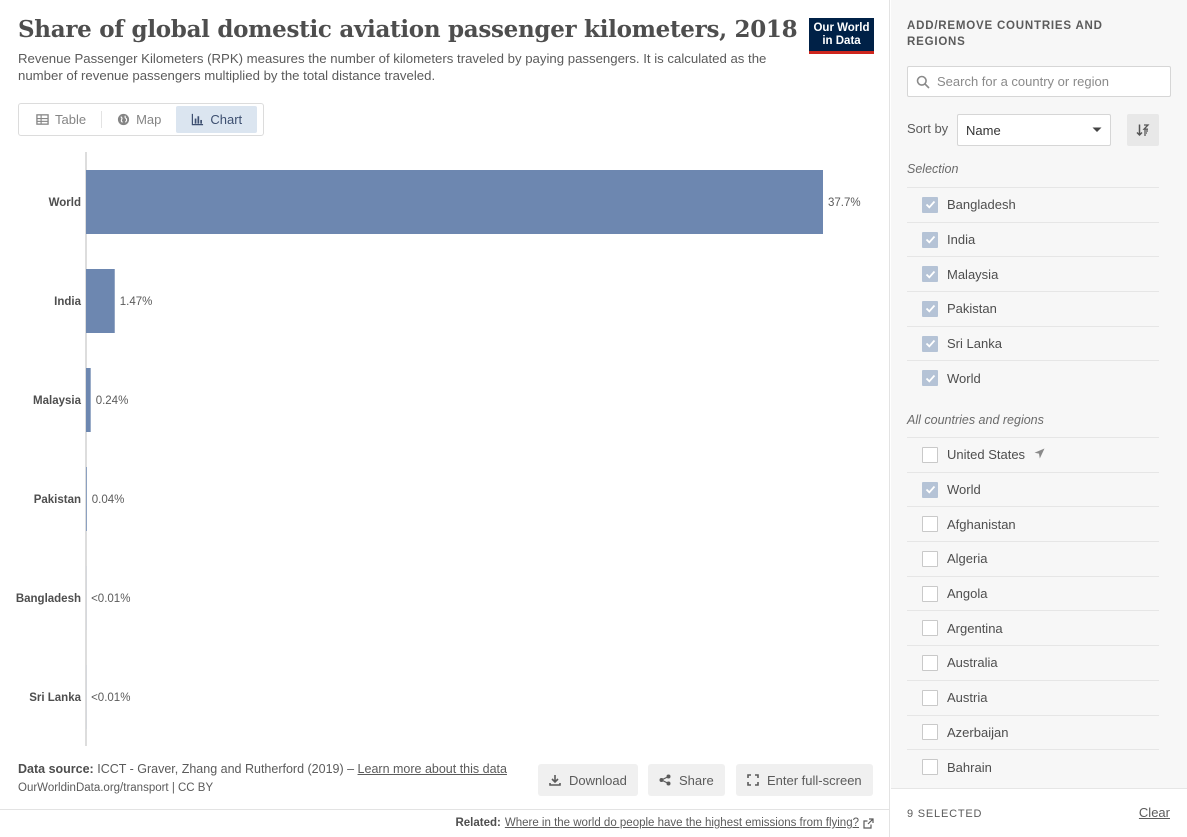 The width and height of the screenshot is (1187, 837). Describe the element at coordinates (112, 401) in the screenshot. I see `value-label: 0.24%` at that location.